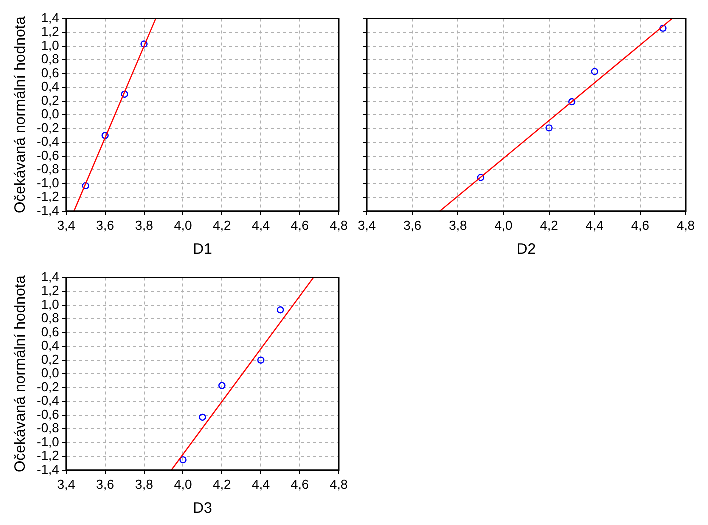 The image size is (708, 525). What do you see at coordinates (526, 249) in the screenshot?
I see `x-axis-title: D2` at bounding box center [526, 249].